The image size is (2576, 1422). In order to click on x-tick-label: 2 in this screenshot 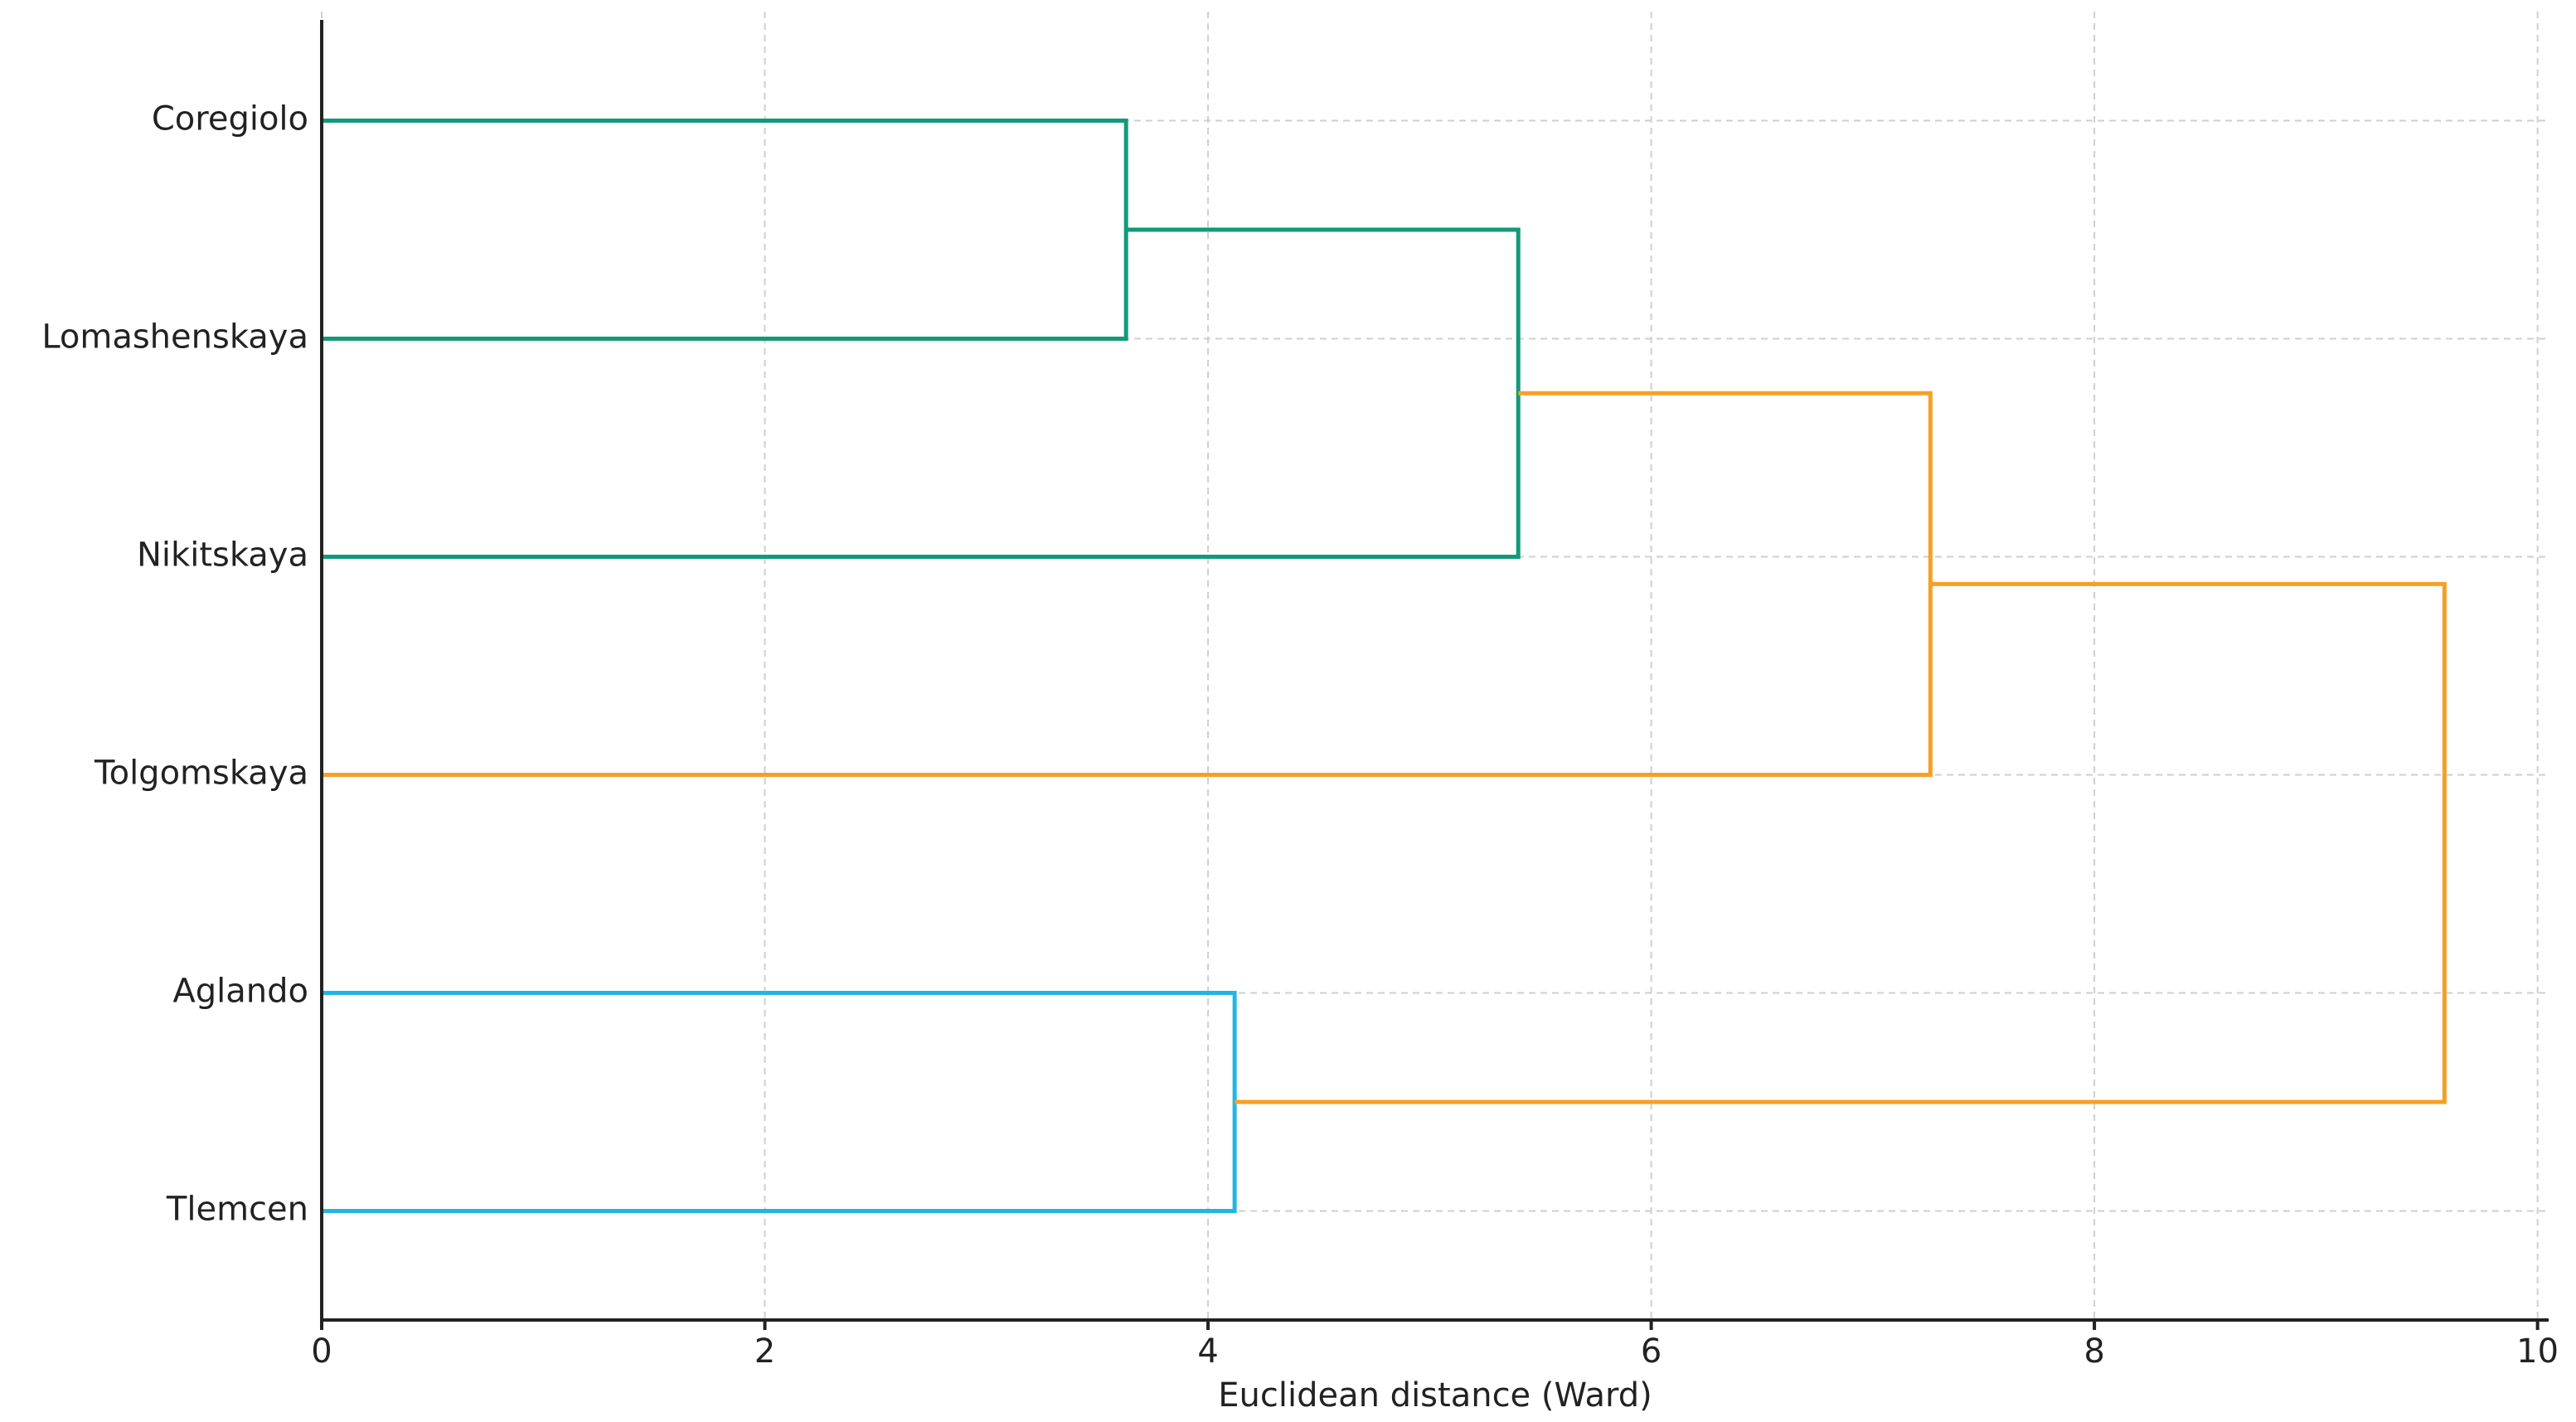, I will do `click(764, 1351)`.